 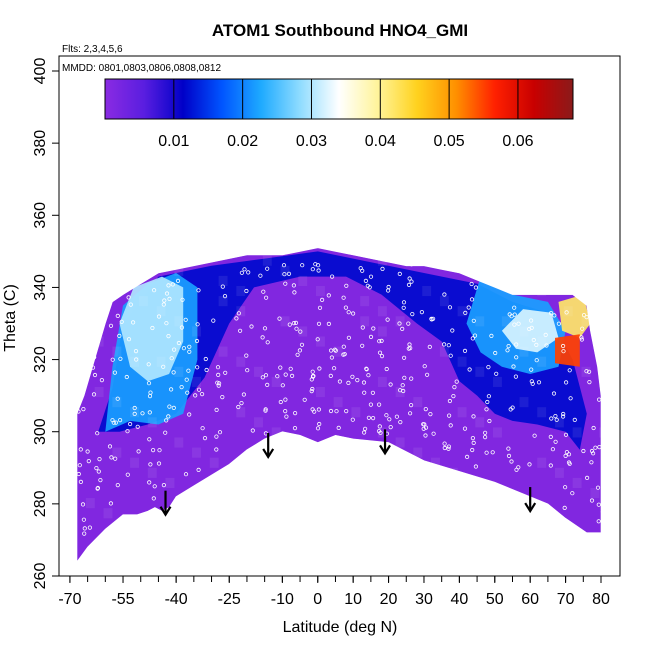 I want to click on colorbar-tick-label: 0.03, so click(x=311, y=141).